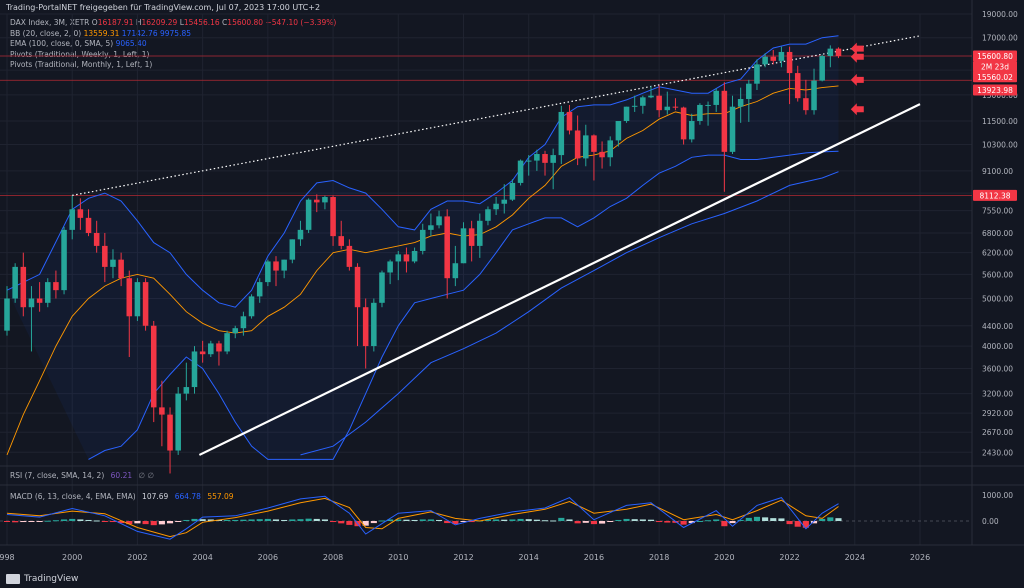  Describe the element at coordinates (855, 557) in the screenshot. I see `x-tick-label: 2024` at that location.